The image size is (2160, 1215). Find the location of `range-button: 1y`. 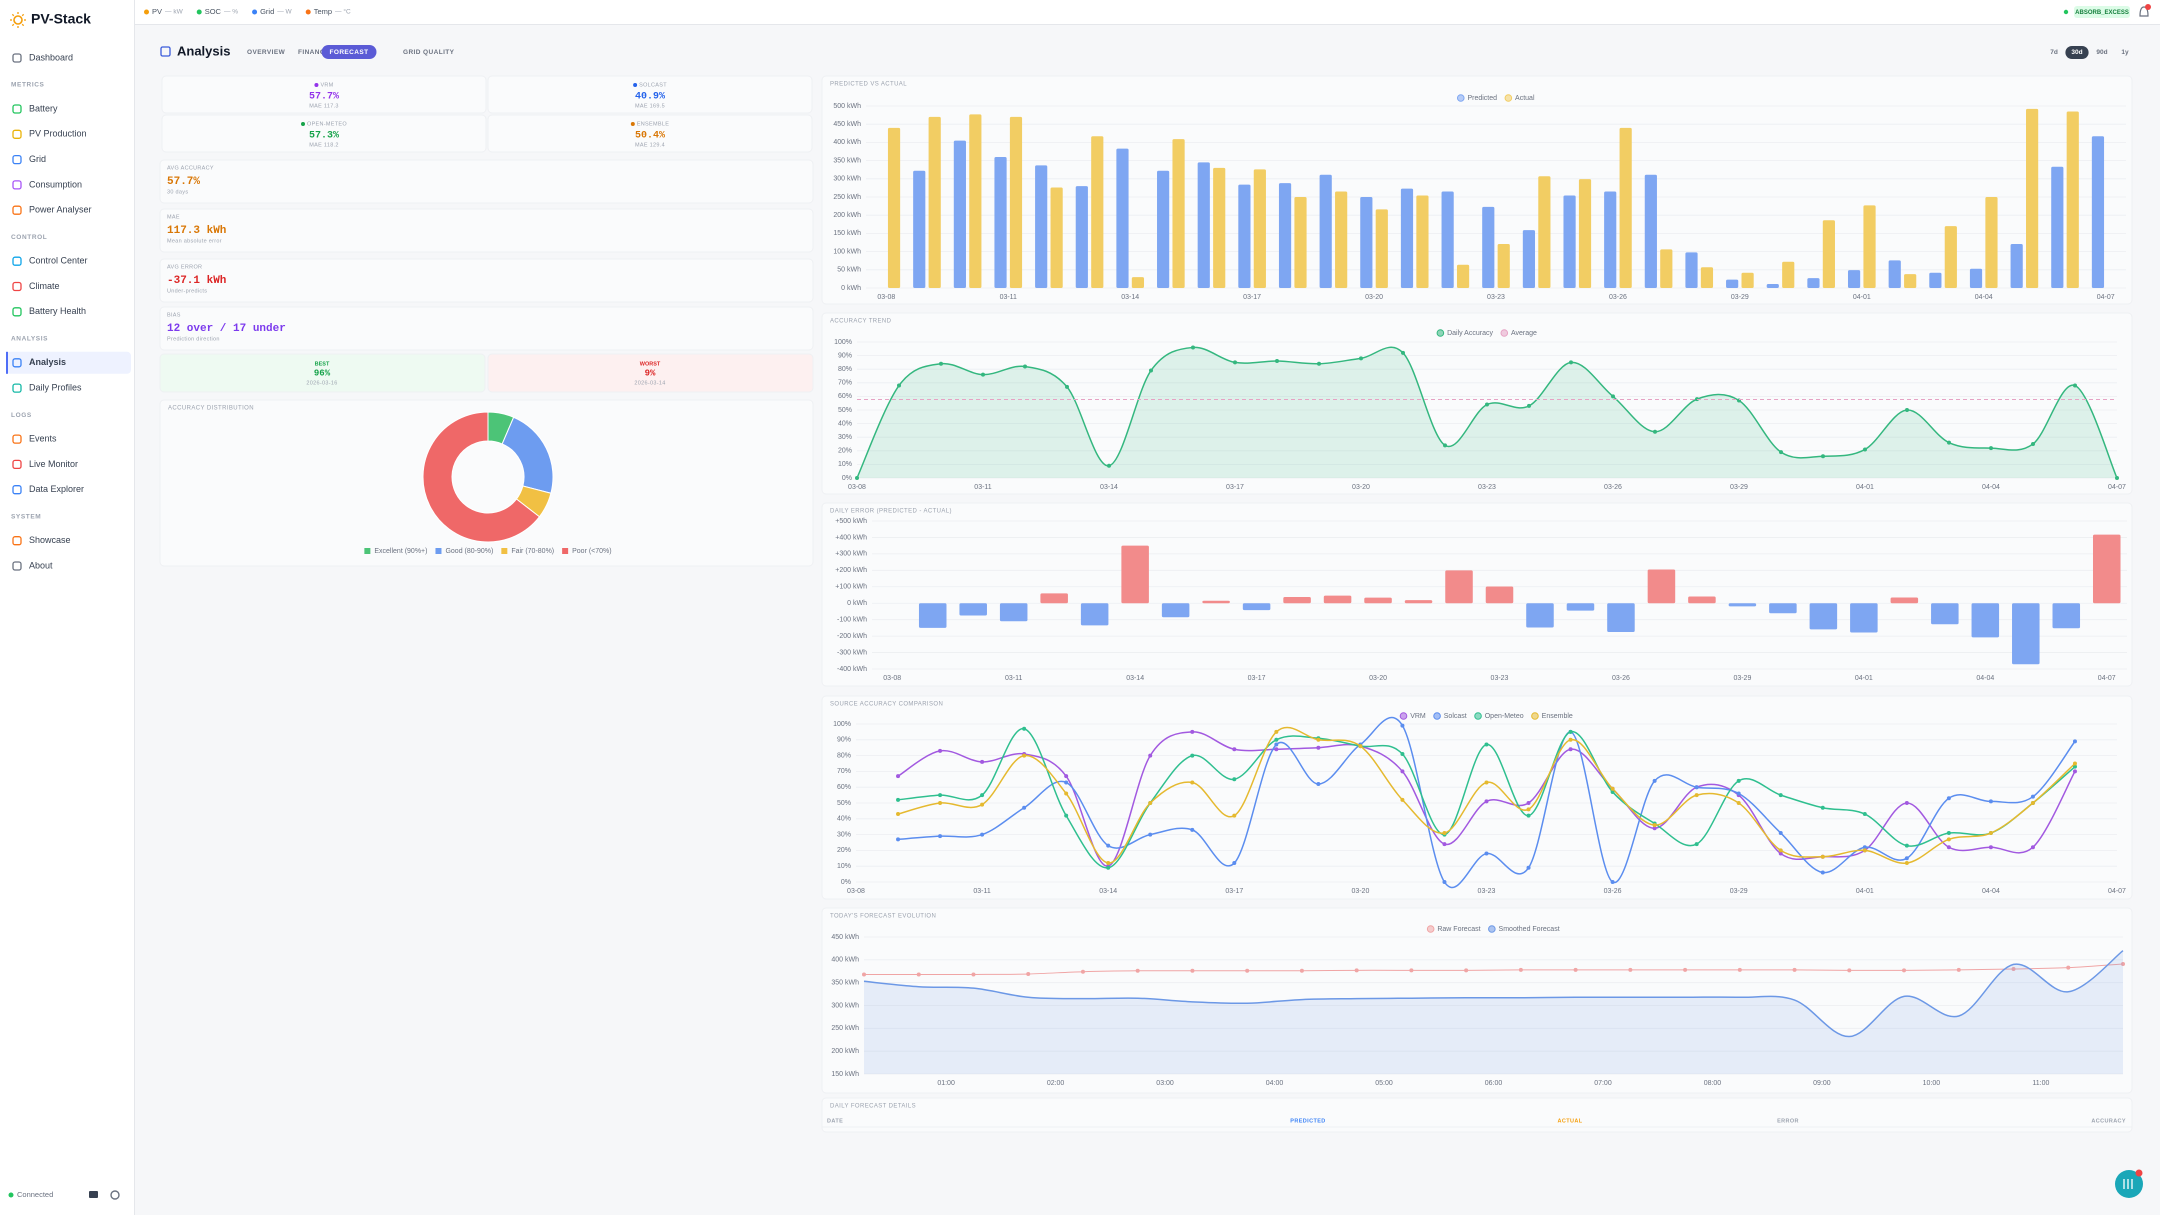

range-button: 1y is located at coordinates (2125, 52).